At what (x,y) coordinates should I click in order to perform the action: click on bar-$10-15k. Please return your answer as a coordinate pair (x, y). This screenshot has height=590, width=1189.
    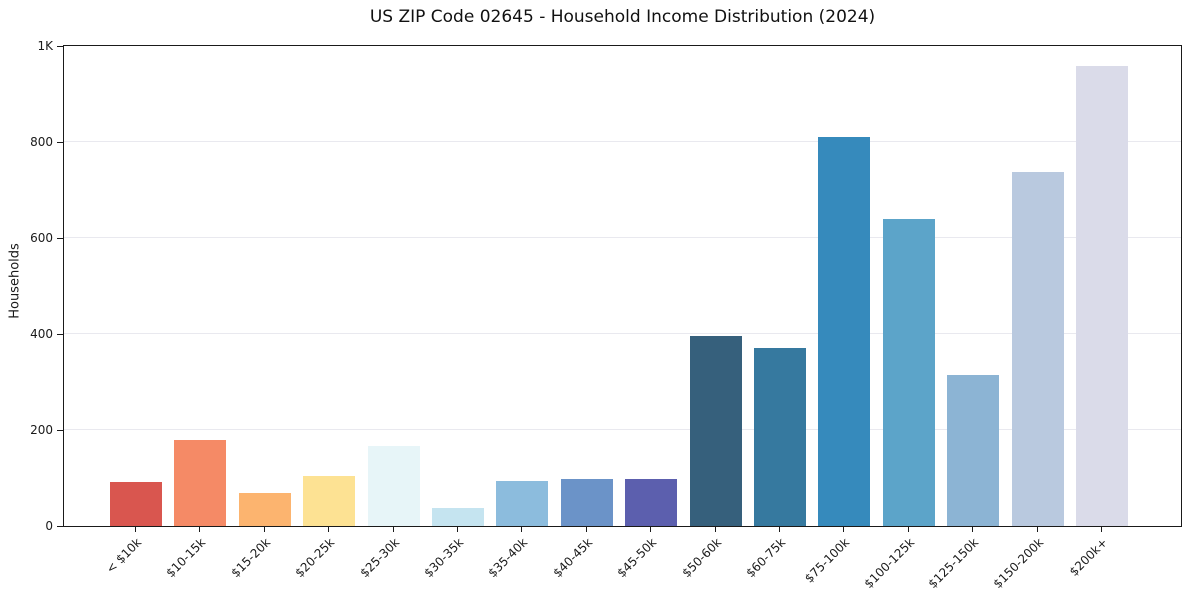
    Looking at the image, I should click on (200, 482).